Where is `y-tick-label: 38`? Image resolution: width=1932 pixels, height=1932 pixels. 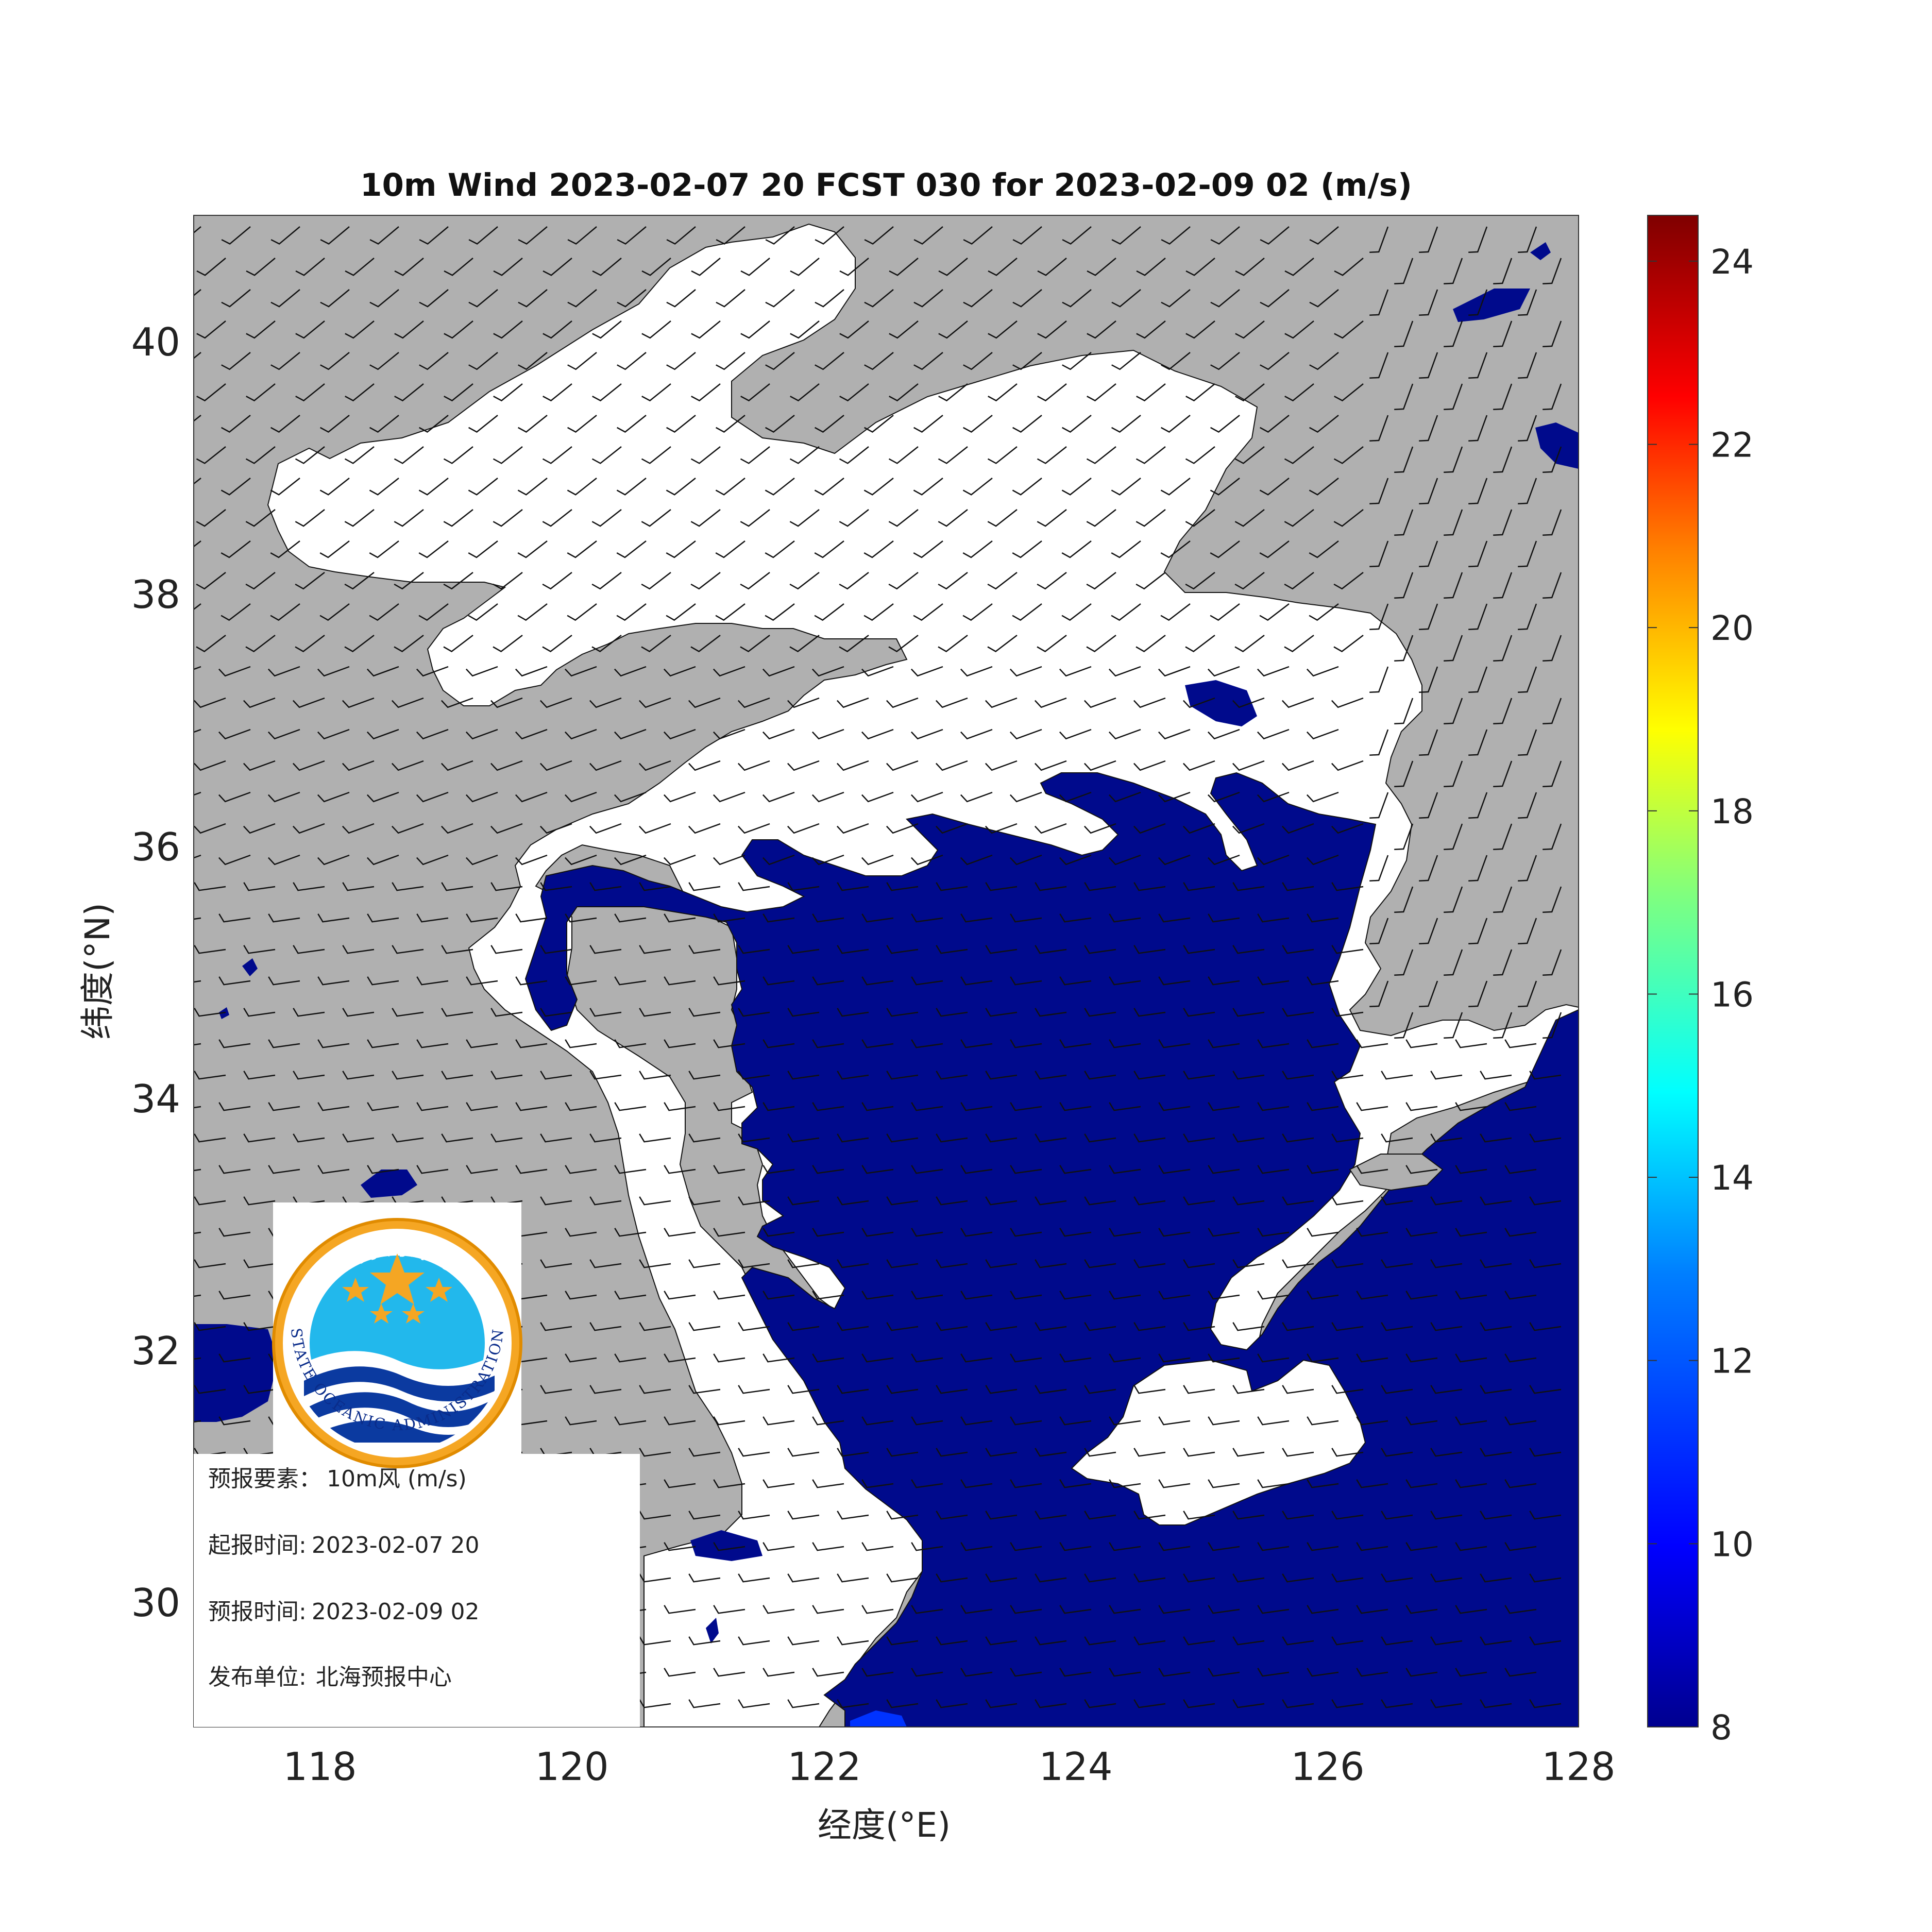
y-tick-label: 38 is located at coordinates (155, 594).